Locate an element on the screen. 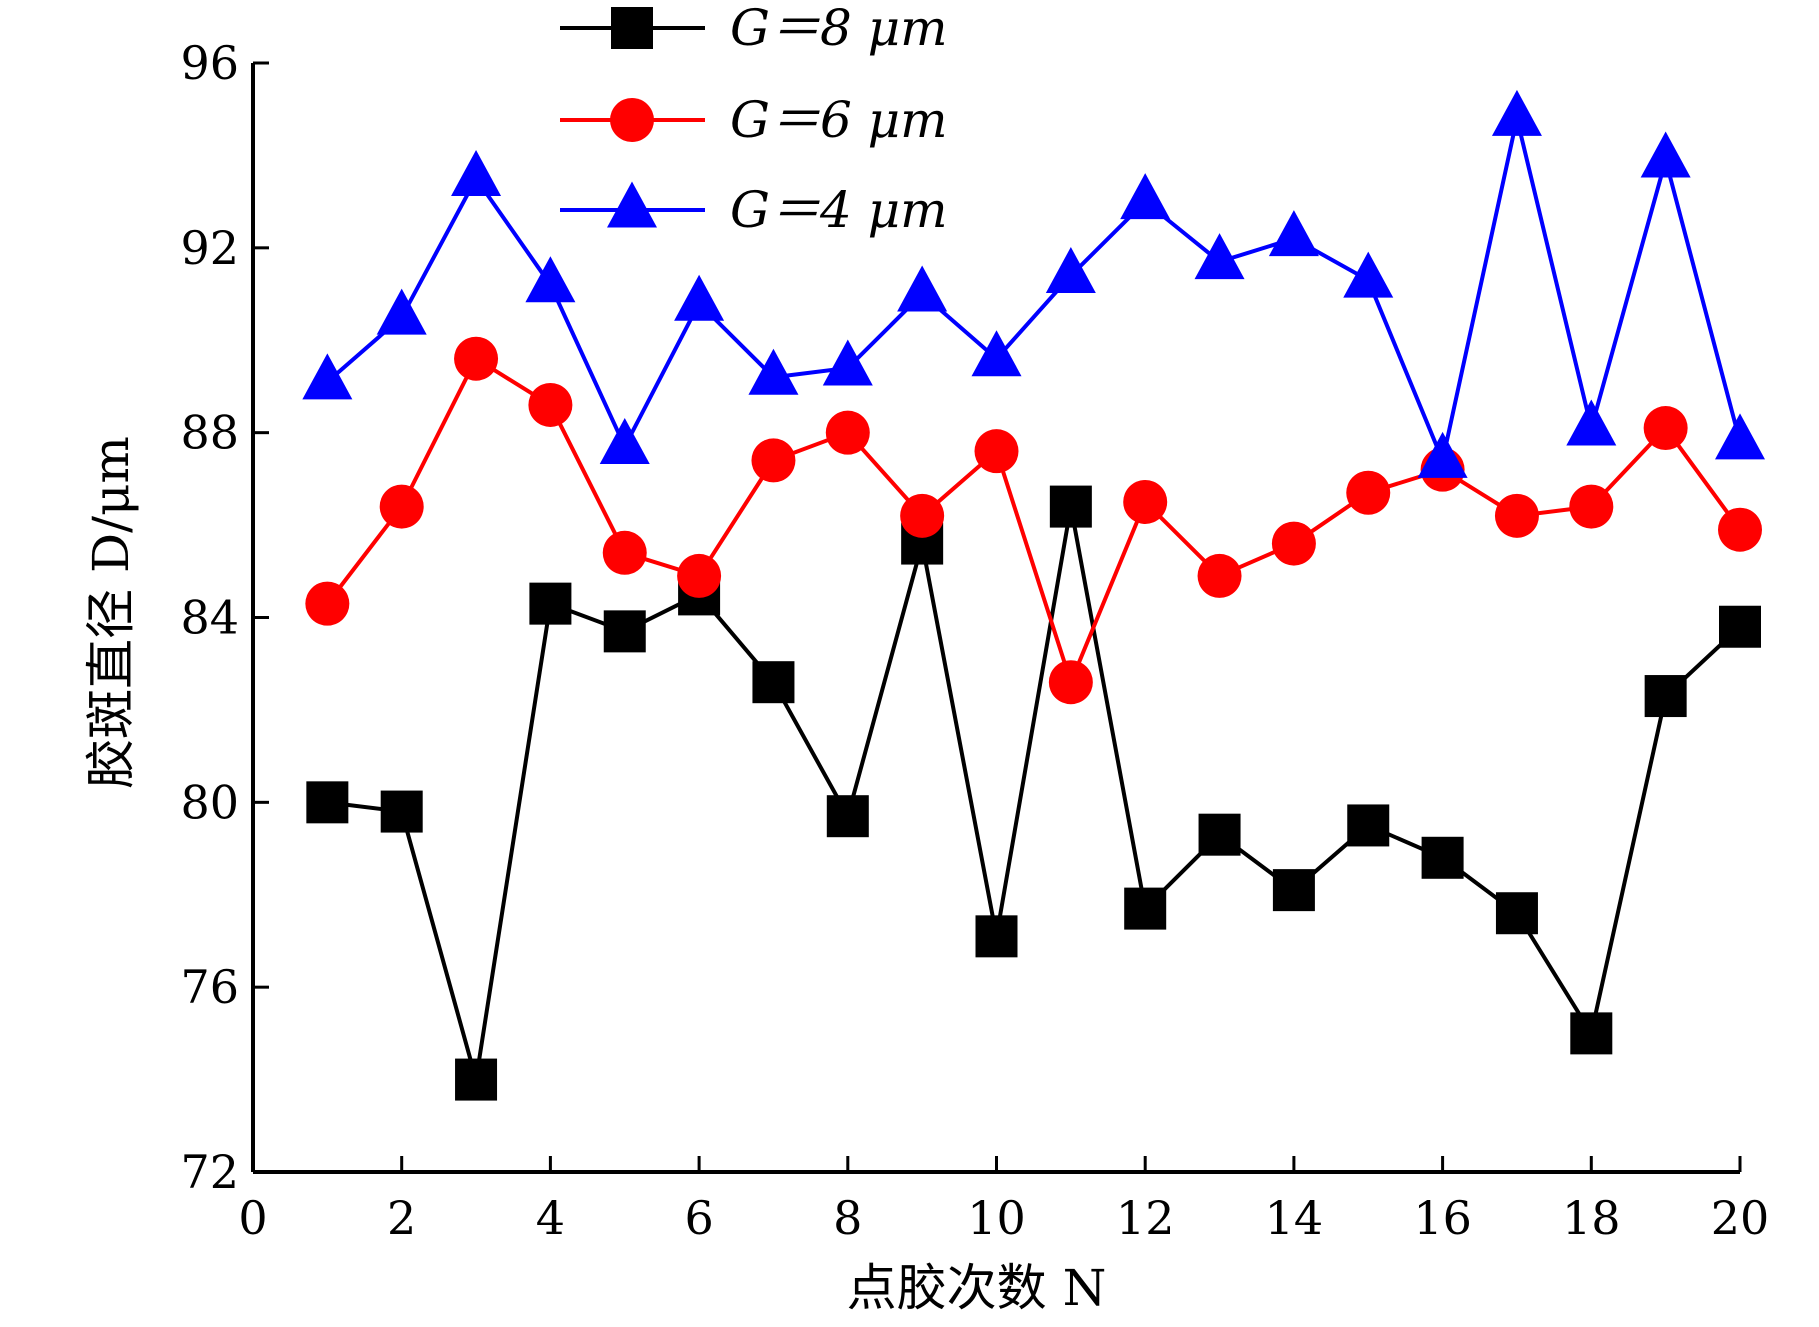 Image resolution: width=1819 pixels, height=1327 pixels. x-tick-label: 8 is located at coordinates (847, 1218).